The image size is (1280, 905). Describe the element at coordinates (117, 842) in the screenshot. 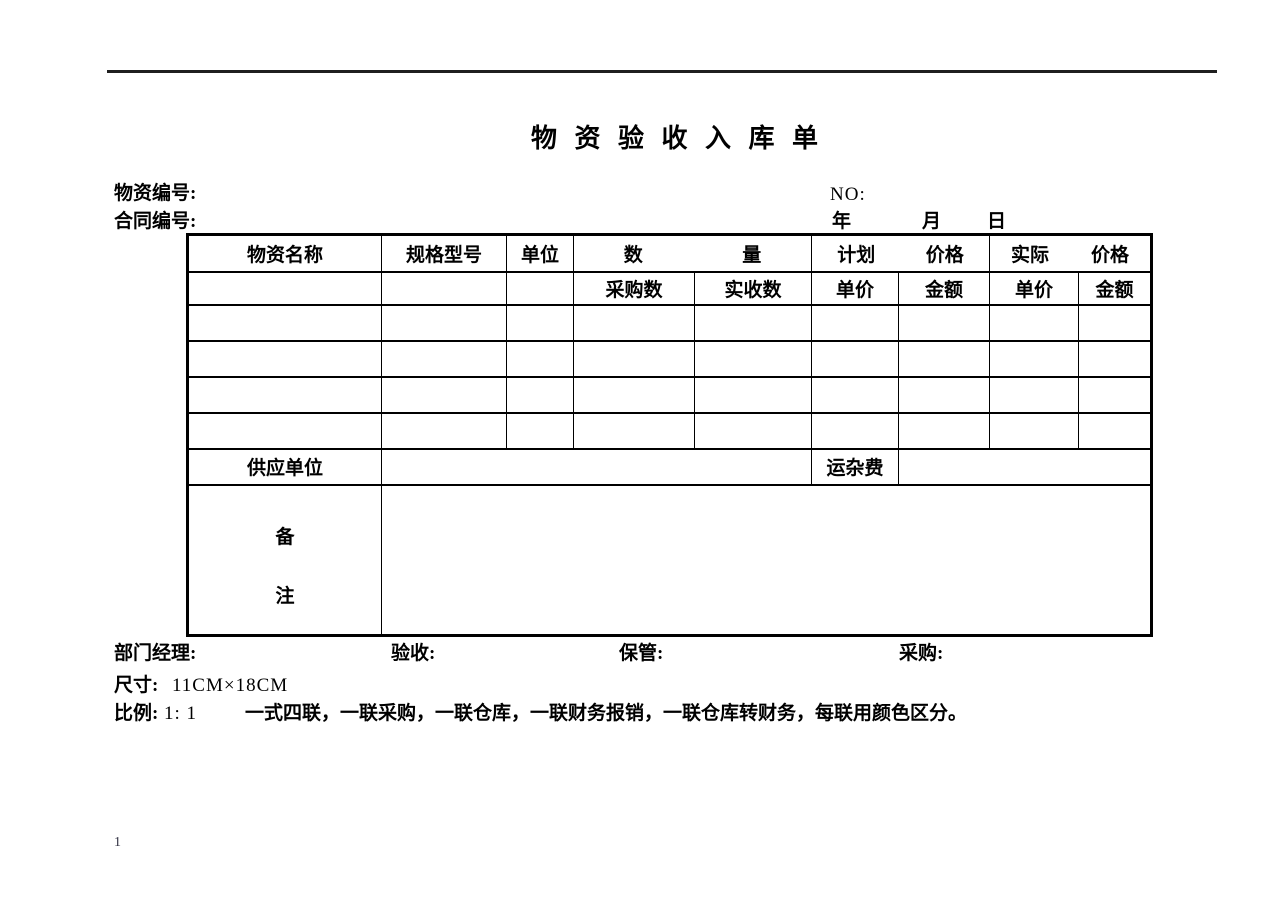

I see `page-number: 1` at that location.